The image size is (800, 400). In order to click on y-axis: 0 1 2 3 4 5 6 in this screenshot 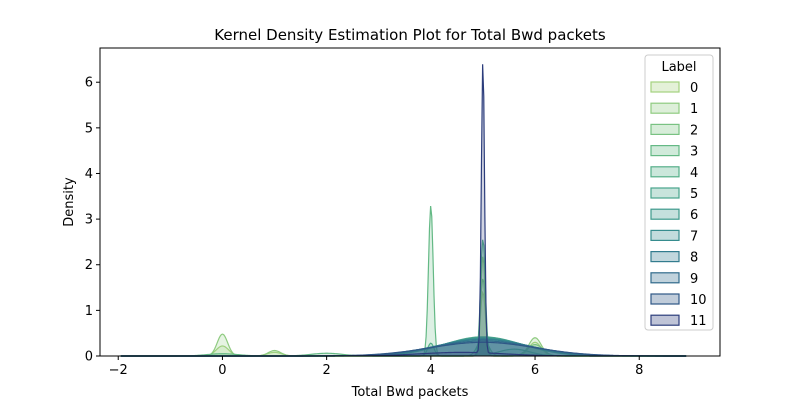, I will do `click(92, 220)`.